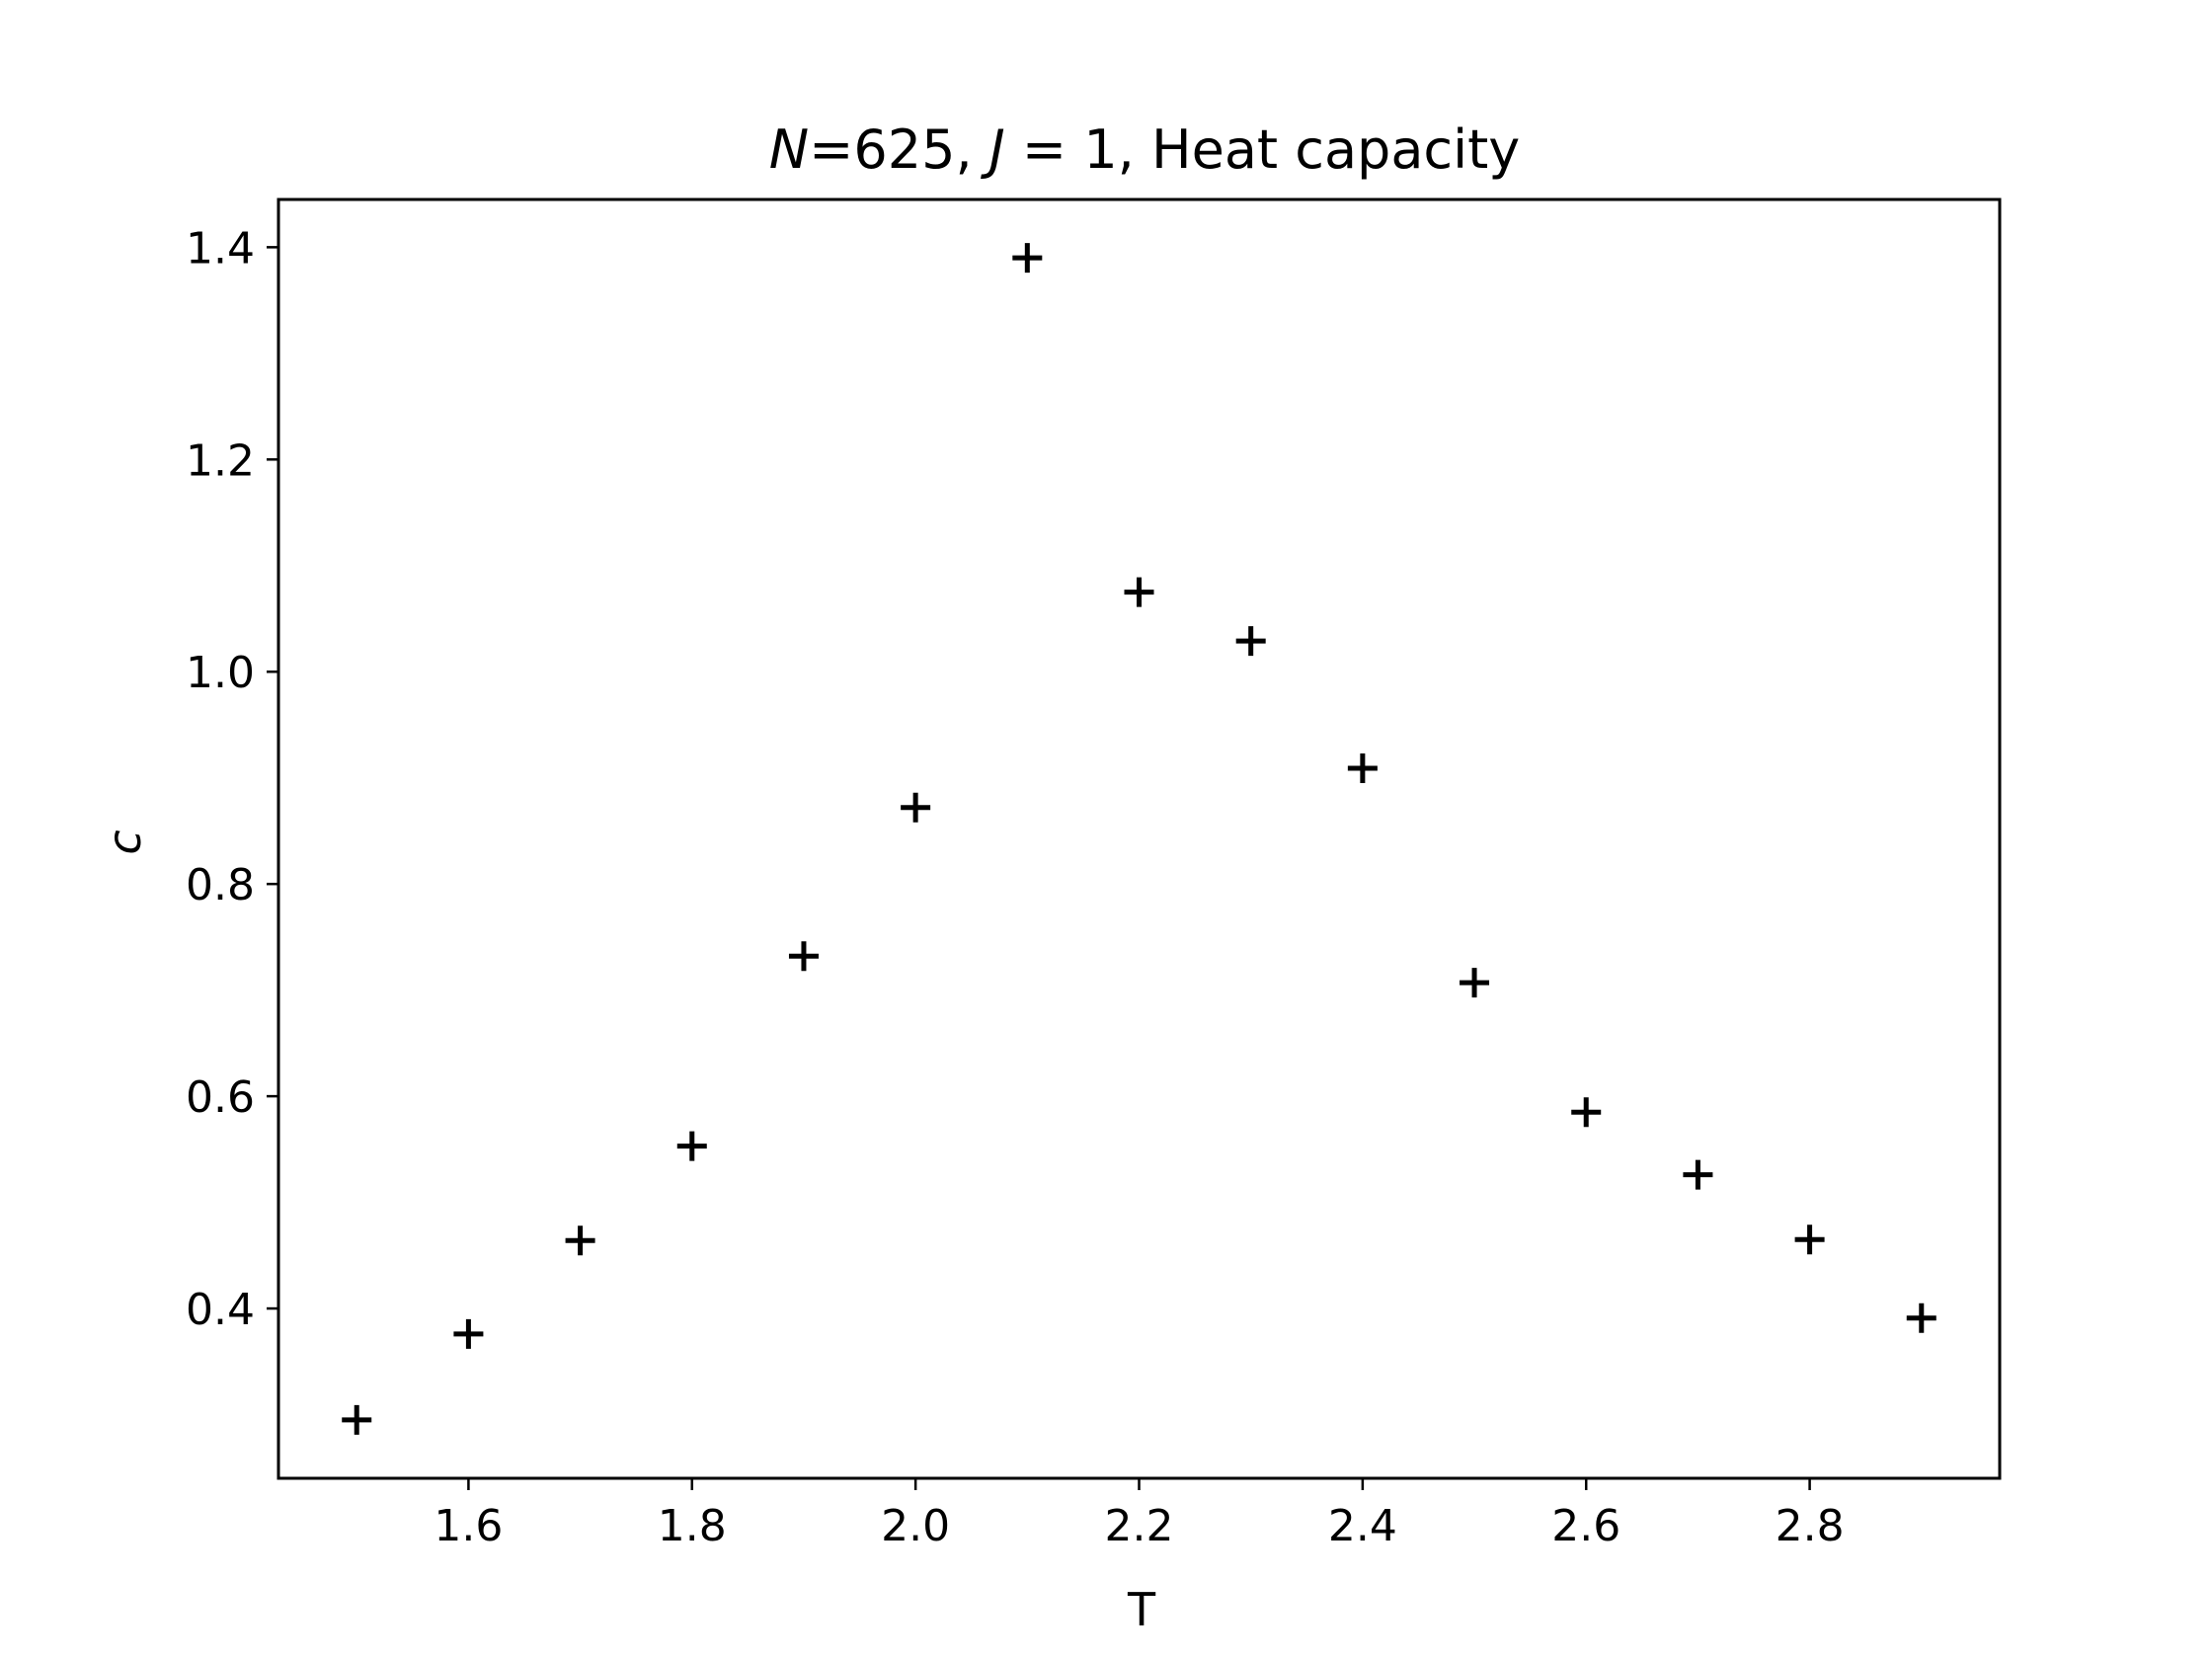  I want to click on y-tick-label-3: 1.0, so click(221, 673).